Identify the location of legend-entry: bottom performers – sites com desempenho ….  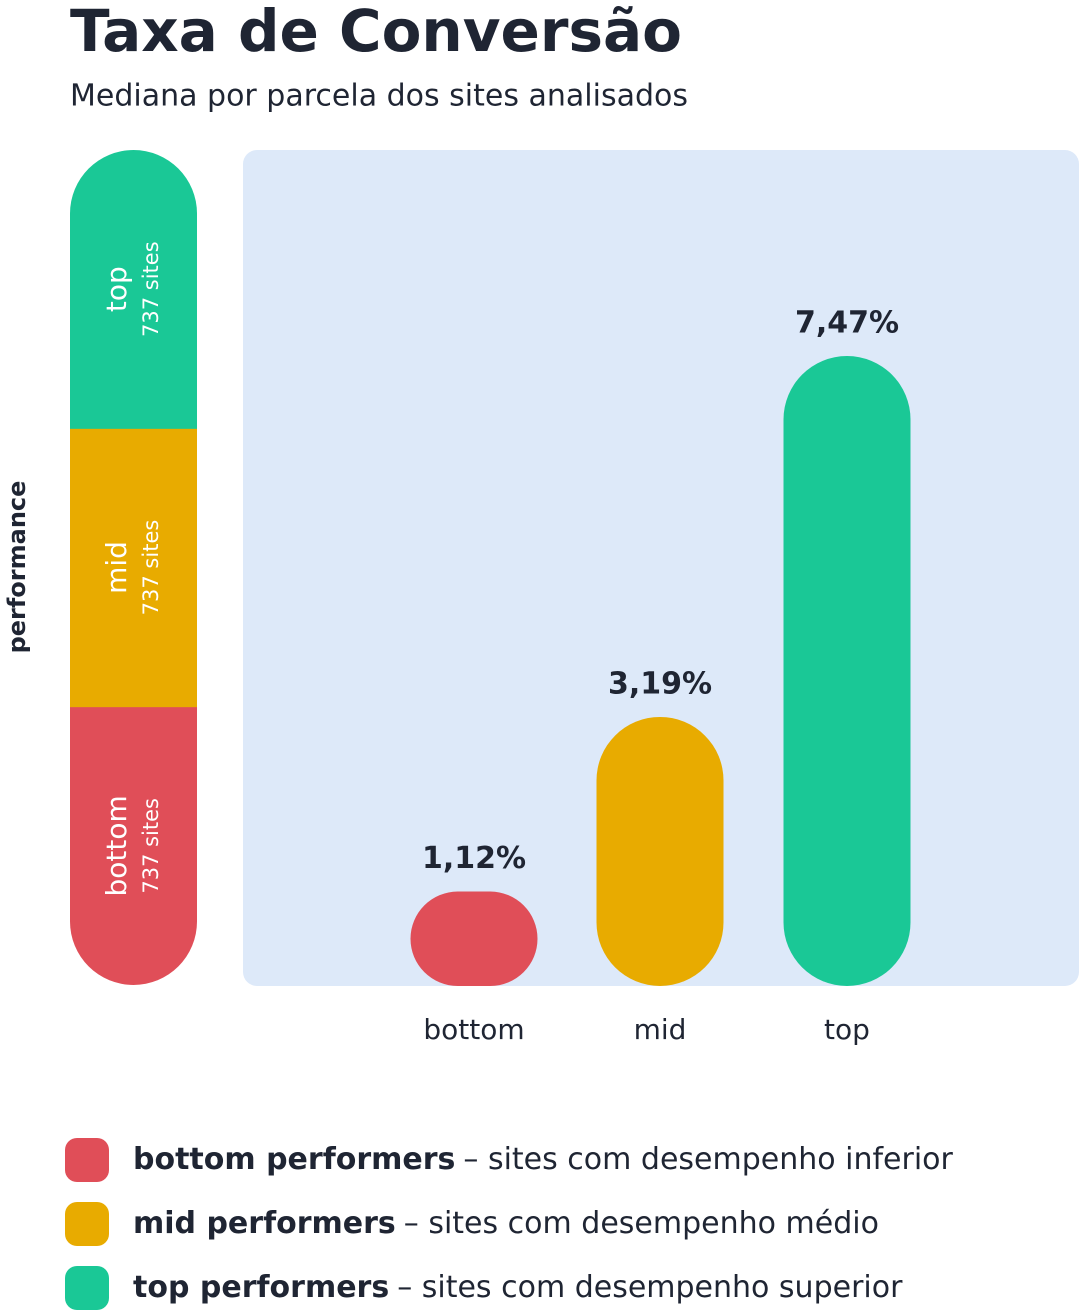
(543, 1159).